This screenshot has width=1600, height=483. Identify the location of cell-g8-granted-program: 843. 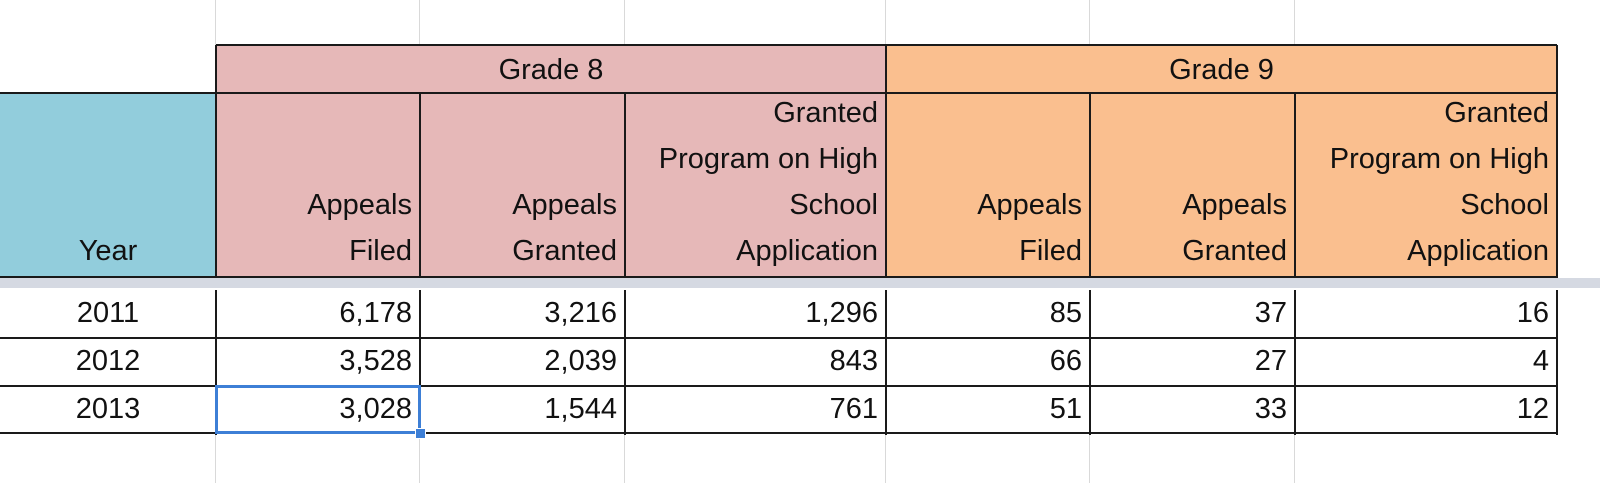
(853, 361).